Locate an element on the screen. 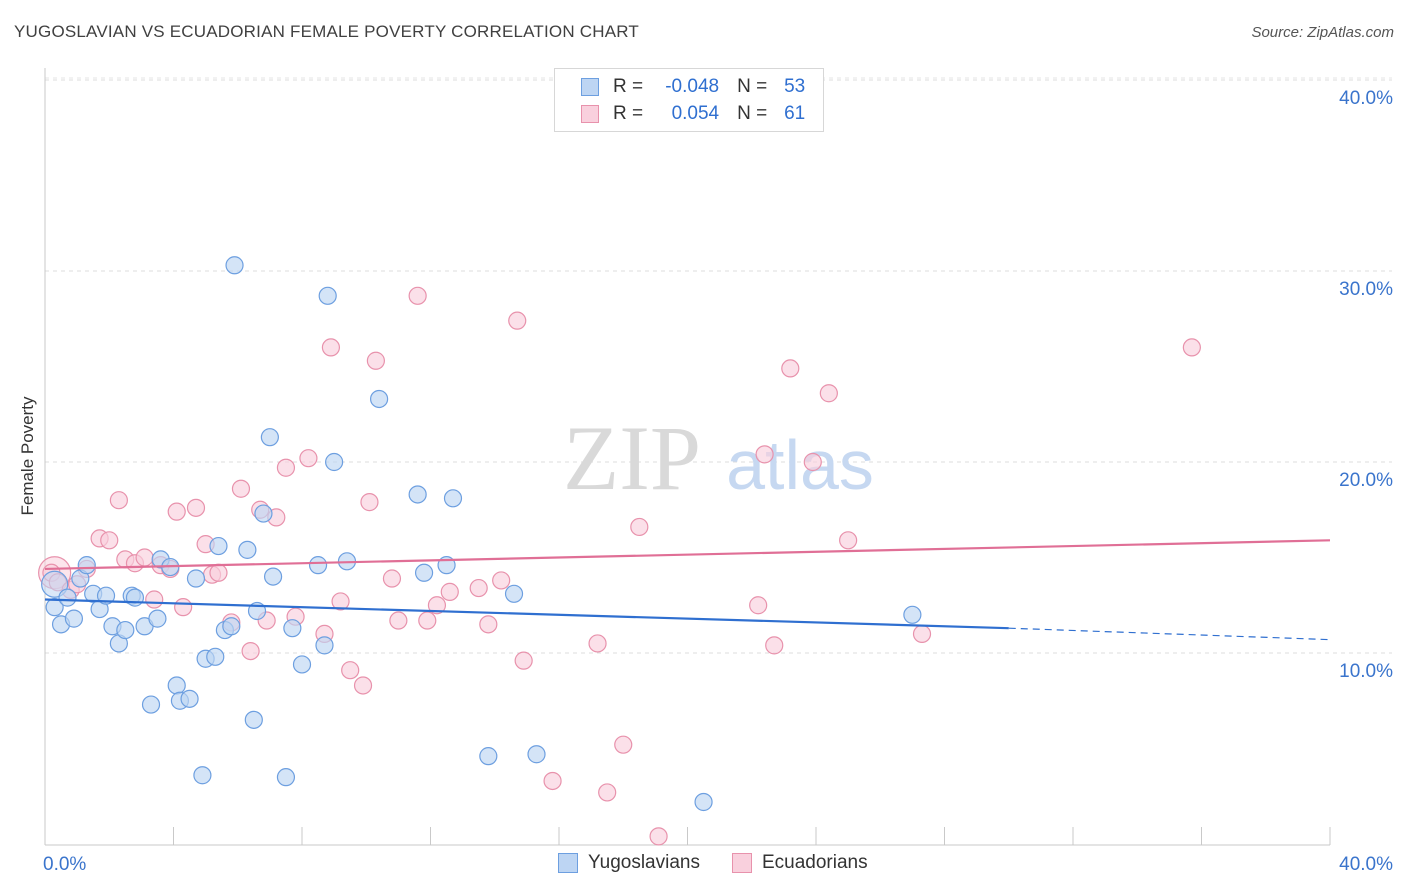 This screenshot has height=892, width=1406. legend-row-yugoslavians: R = -0.048 N = 53 is located at coordinates (693, 87).